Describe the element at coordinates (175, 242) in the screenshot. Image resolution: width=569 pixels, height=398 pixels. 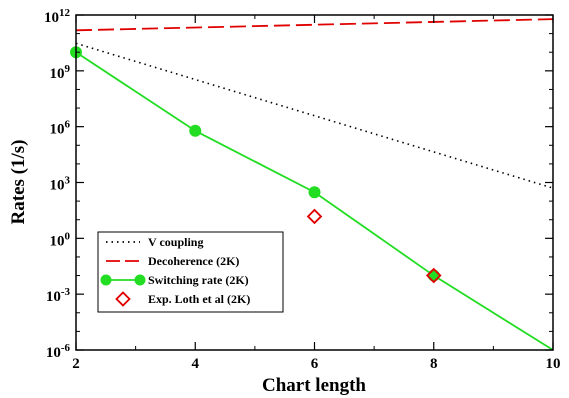
I see `legend-label: V coupling` at that location.